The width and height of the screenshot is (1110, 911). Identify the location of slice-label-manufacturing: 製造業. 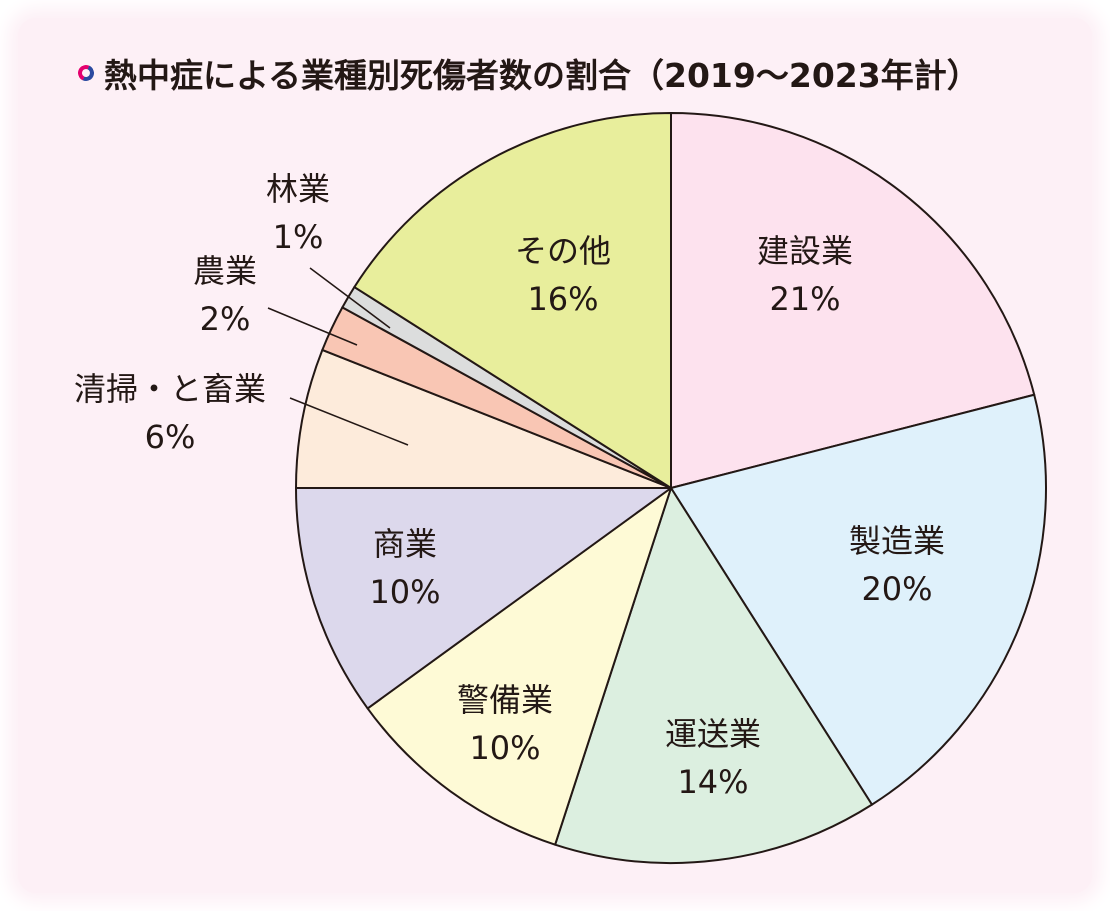
(897, 541).